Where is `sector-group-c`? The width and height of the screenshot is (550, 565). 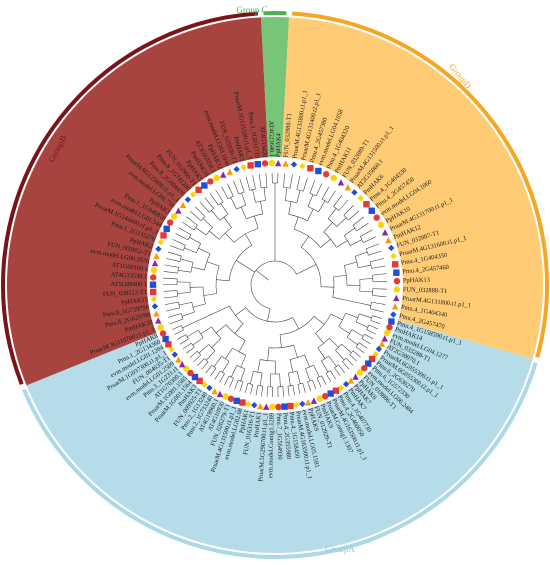
sector-group-c is located at coordinates (275, 151).